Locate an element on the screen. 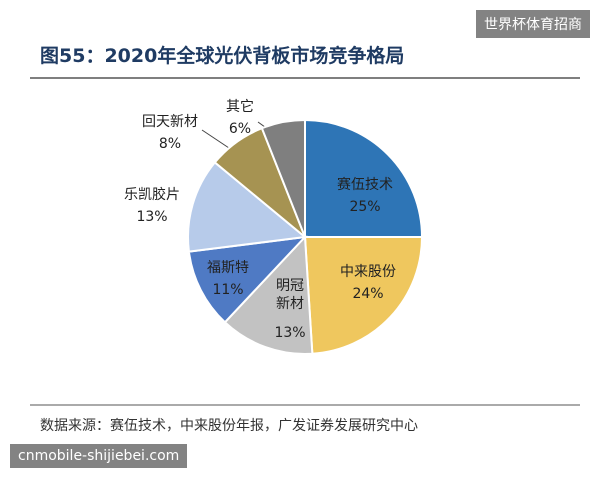 The width and height of the screenshot is (600, 480). chart-title: 图55：2020年全球光伏背板市场竞争格局 is located at coordinates (222, 55).